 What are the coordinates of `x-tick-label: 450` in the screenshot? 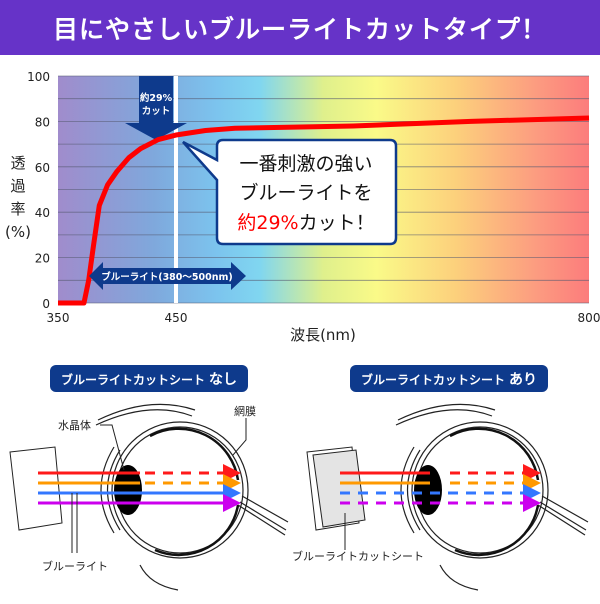 It's located at (176, 318).